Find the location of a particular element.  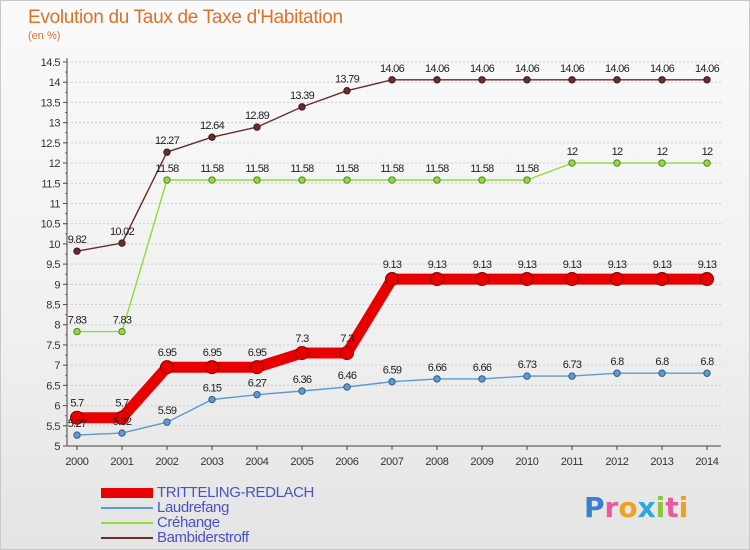

legend-label: TRITTELING-REDLACH is located at coordinates (235, 492).